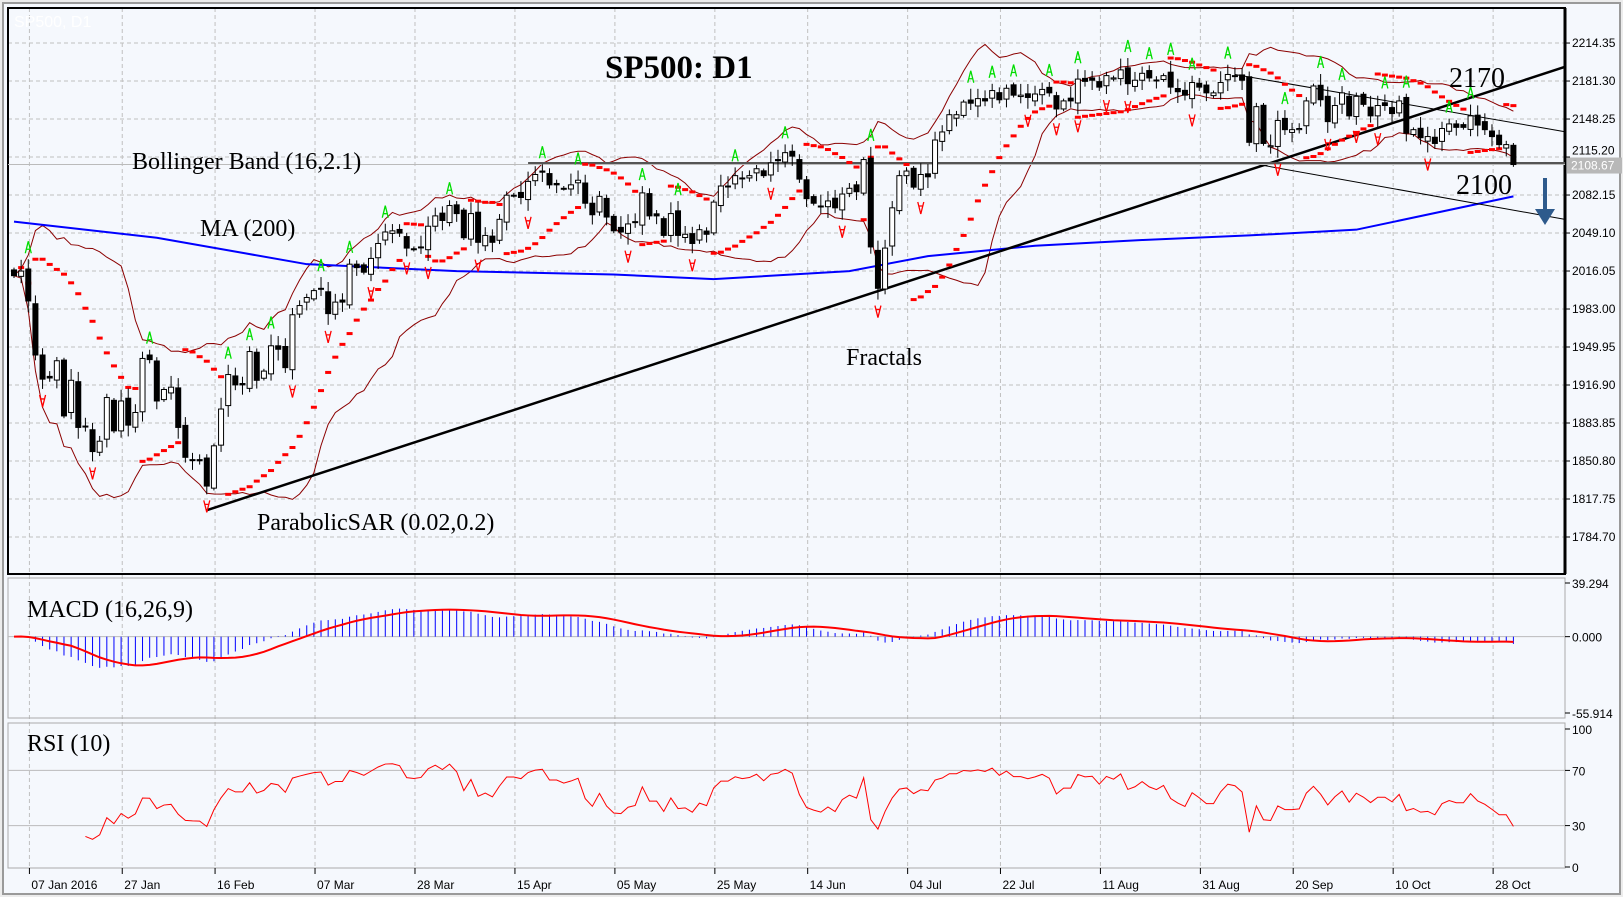 The width and height of the screenshot is (1623, 897). I want to click on price-tick-label: 1784.70, so click(1594, 537).